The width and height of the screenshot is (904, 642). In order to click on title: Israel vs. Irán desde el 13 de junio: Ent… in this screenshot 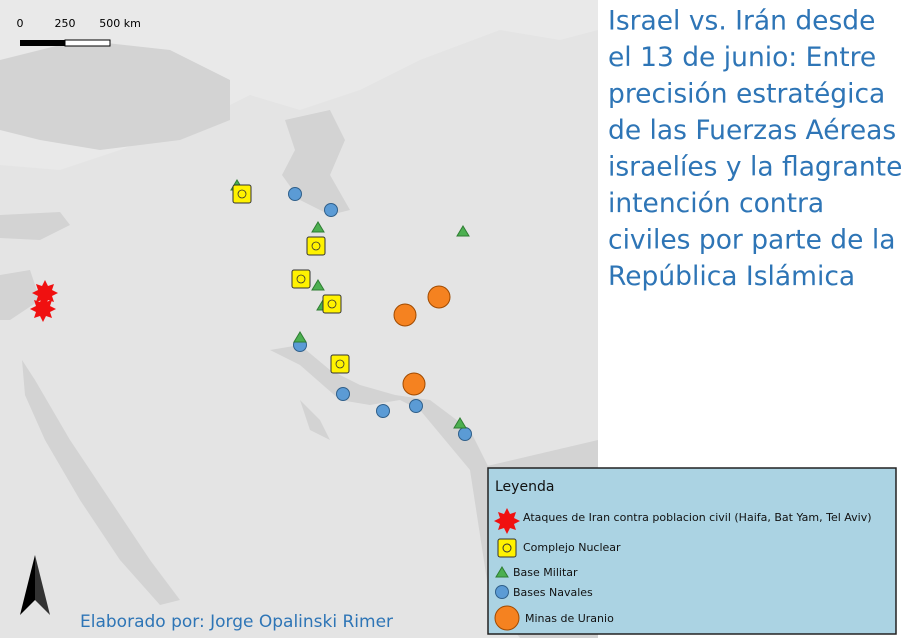, I will do `click(755, 149)`.